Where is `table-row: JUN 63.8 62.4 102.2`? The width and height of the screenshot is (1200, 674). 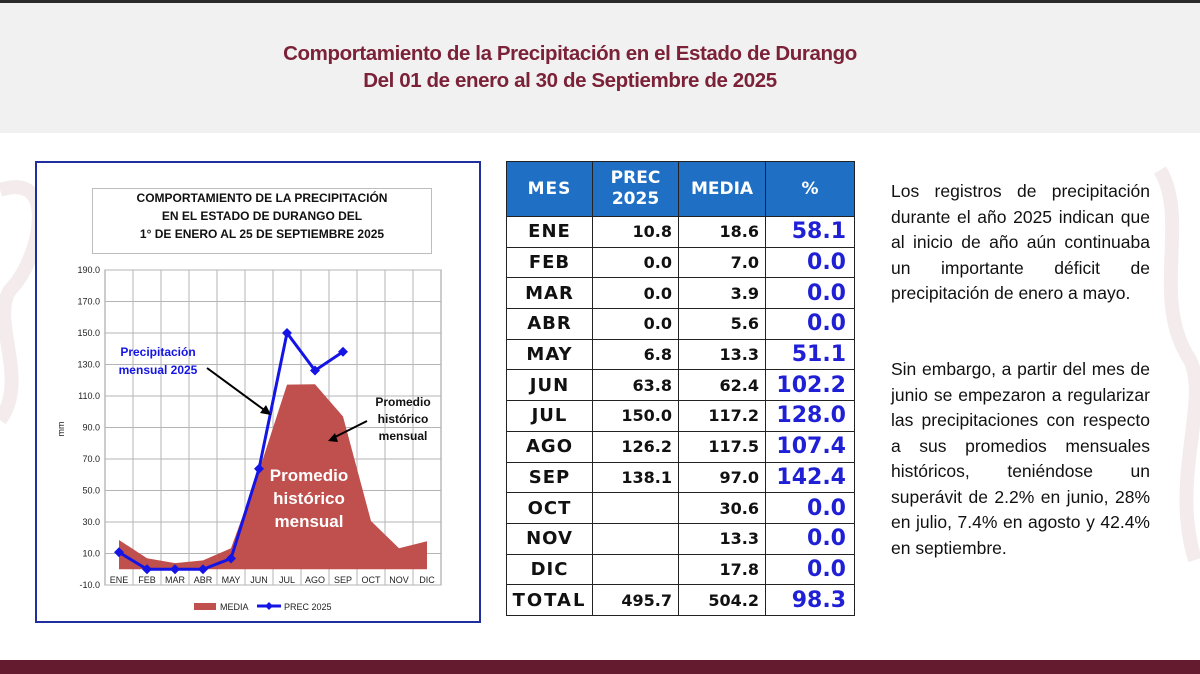 table-row: JUN 63.8 62.4 102.2 is located at coordinates (680, 385).